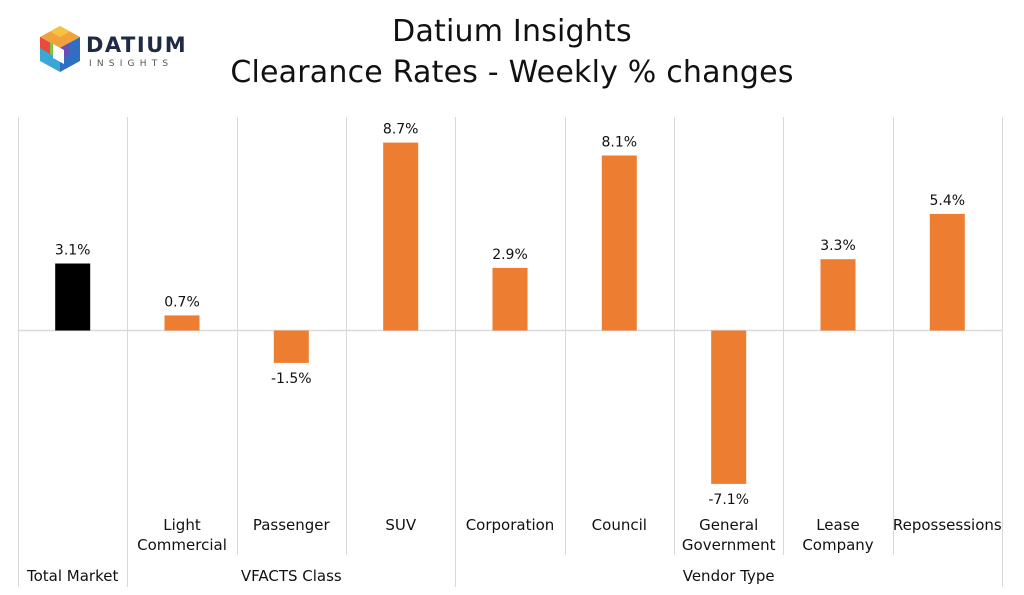  Describe the element at coordinates (137, 45) in the screenshot. I see `logo-wordmark: DATIUM` at that location.